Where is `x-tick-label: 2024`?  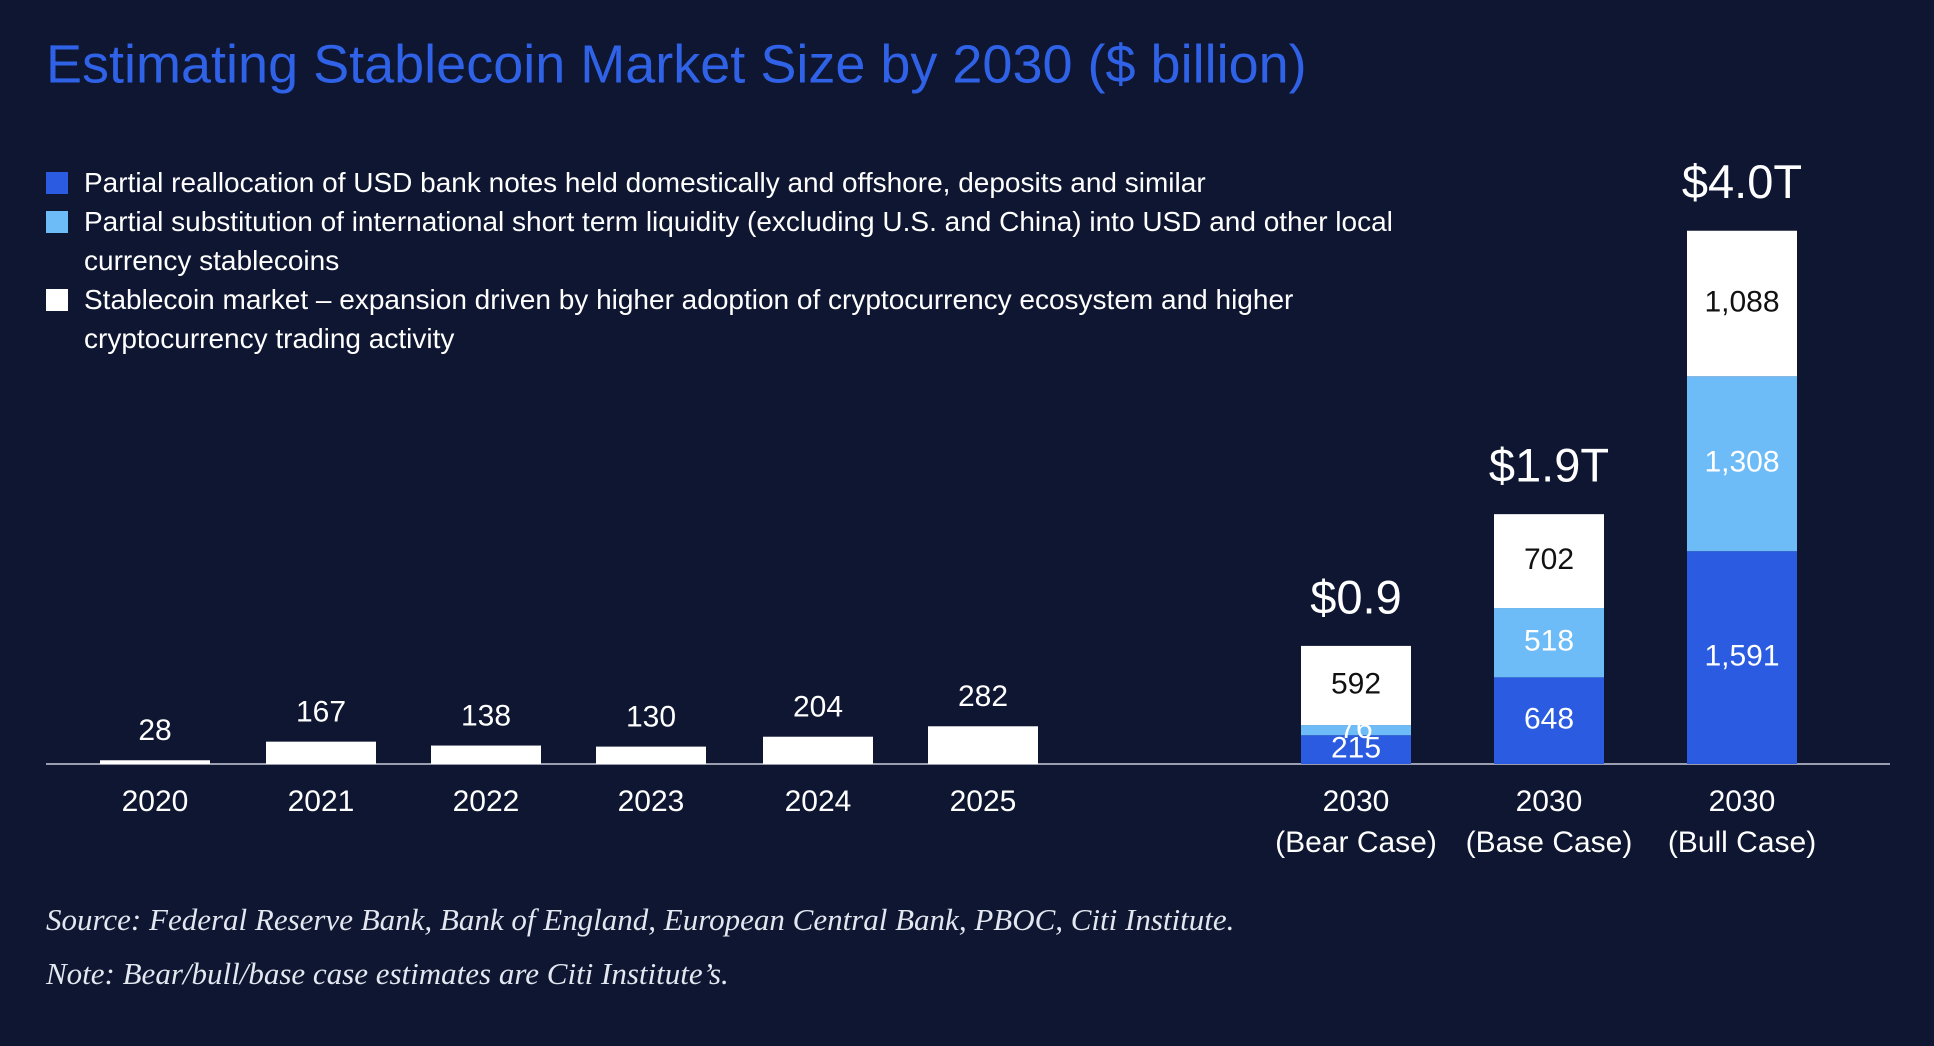
x-tick-label: 2024 is located at coordinates (818, 801).